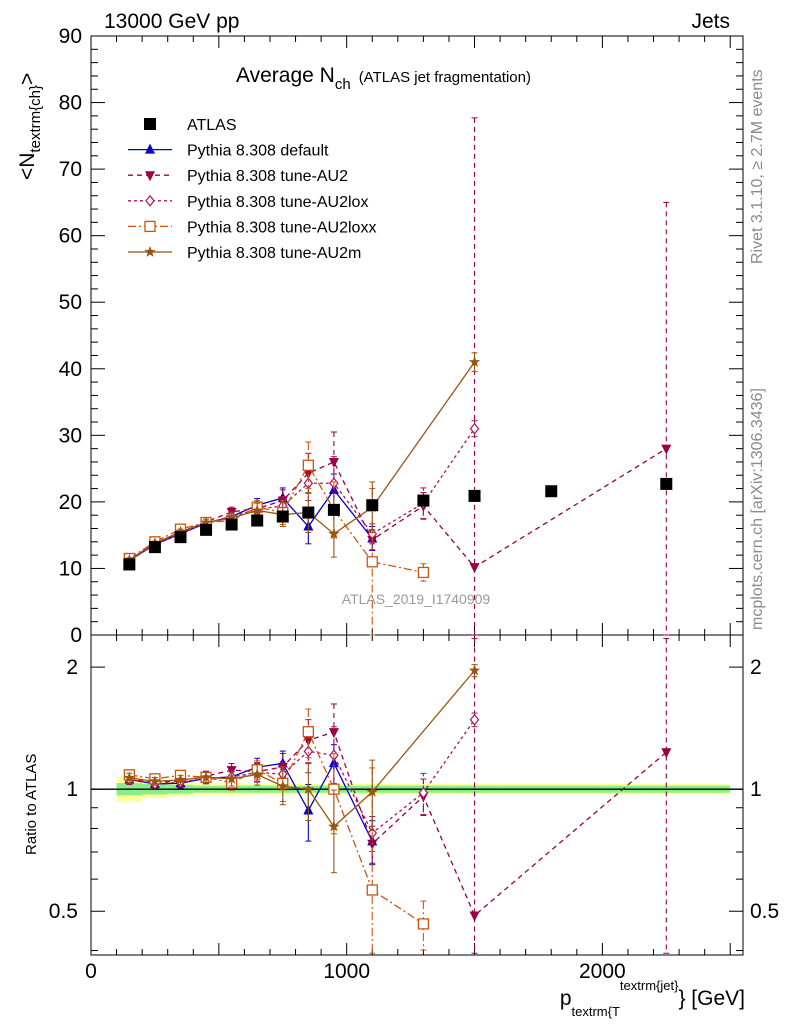 This screenshot has height=1024, width=786. What do you see at coordinates (274, 253) in the screenshot?
I see `legend-label-5: Pythia 8.308 tune-AU2m` at bounding box center [274, 253].